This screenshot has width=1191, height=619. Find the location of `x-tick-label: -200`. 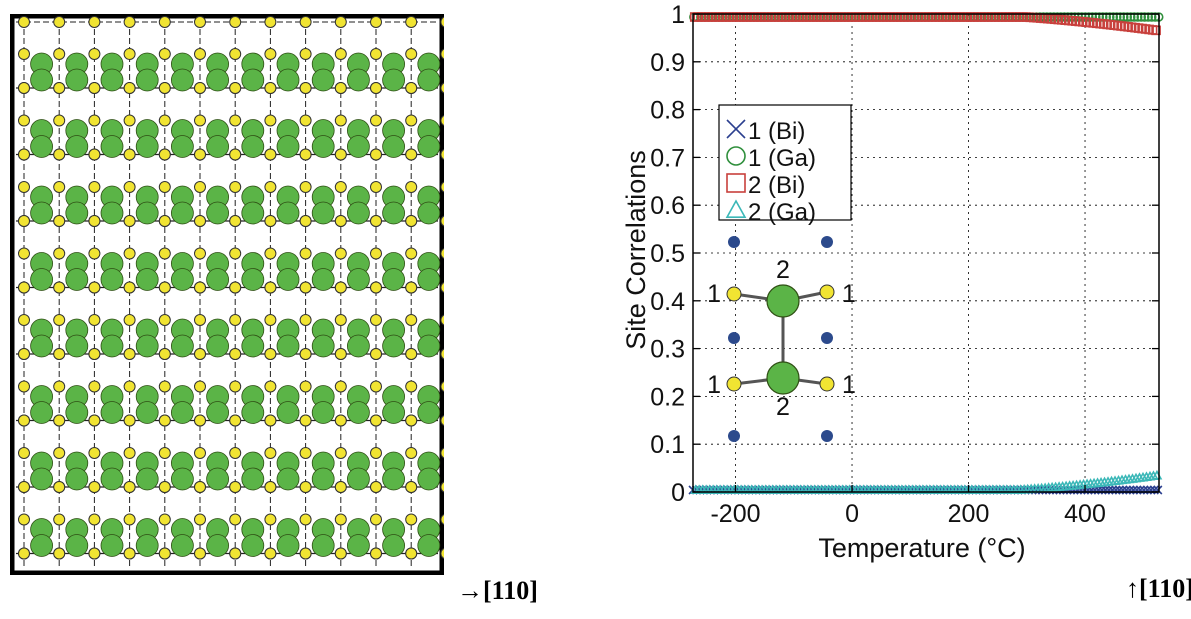

x-tick-label: -200 is located at coordinates (735, 514).